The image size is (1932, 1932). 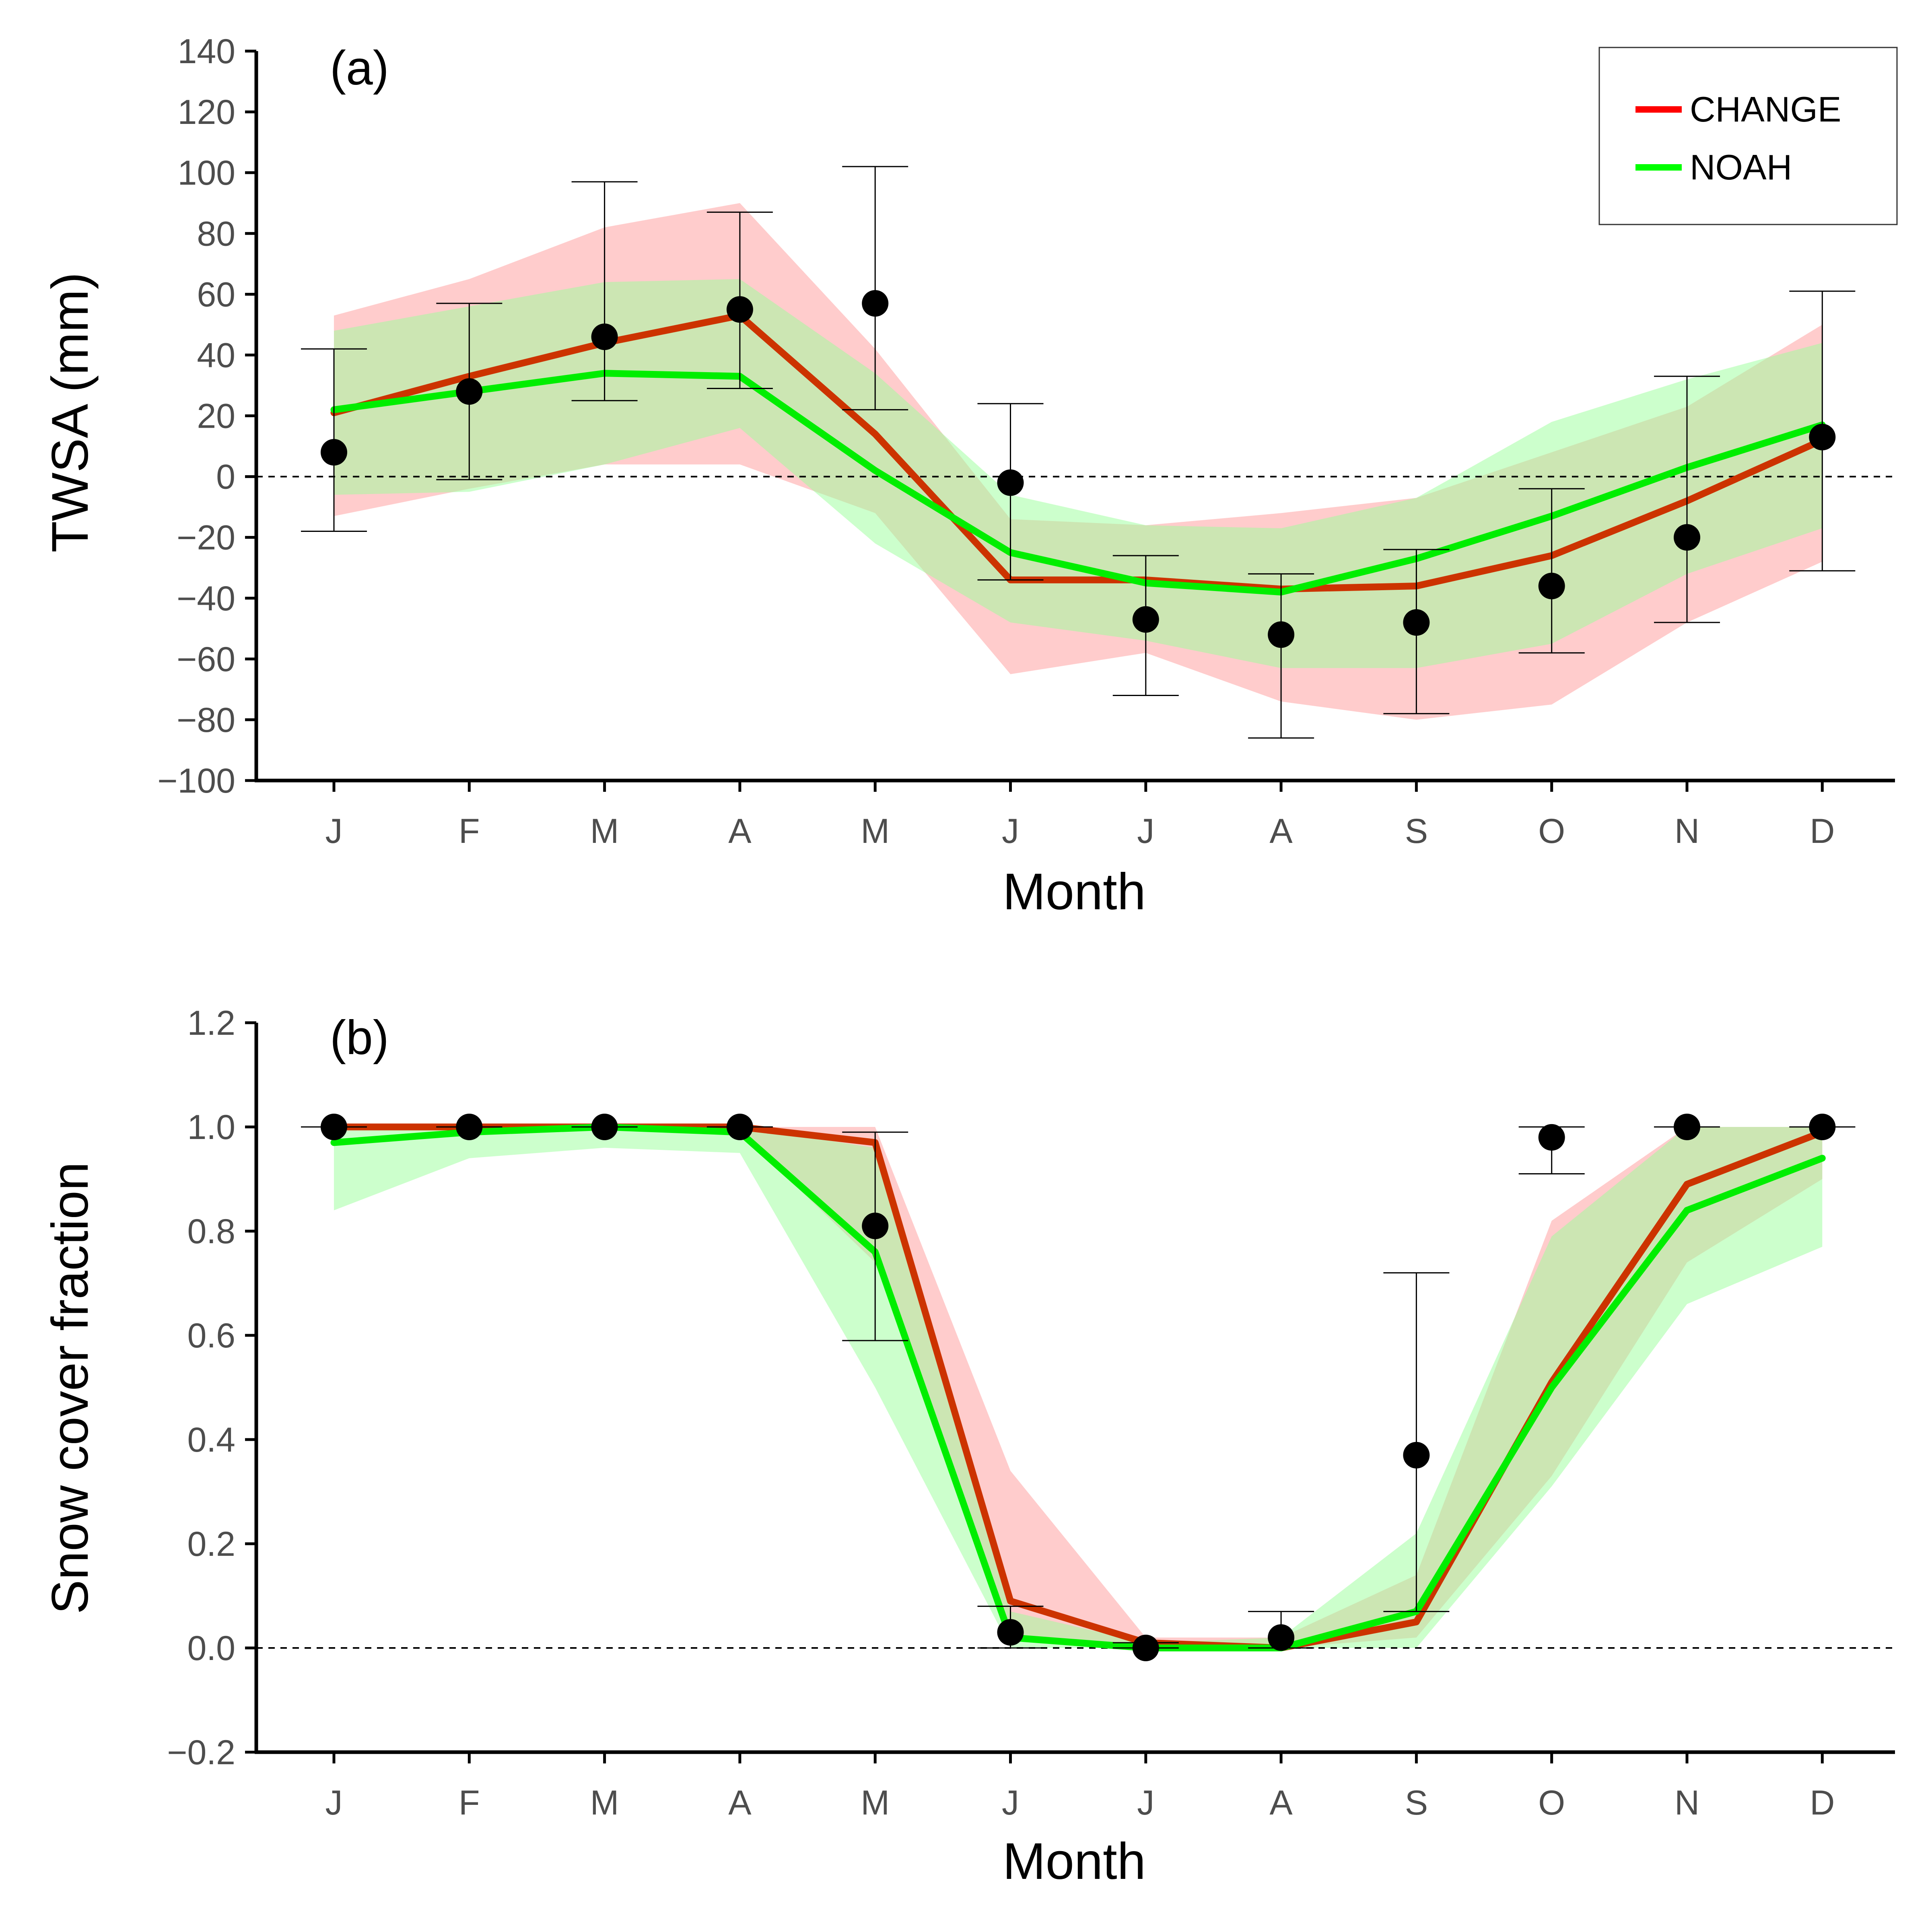 I want to click on y-tick-label: 0.6, so click(x=211, y=1335).